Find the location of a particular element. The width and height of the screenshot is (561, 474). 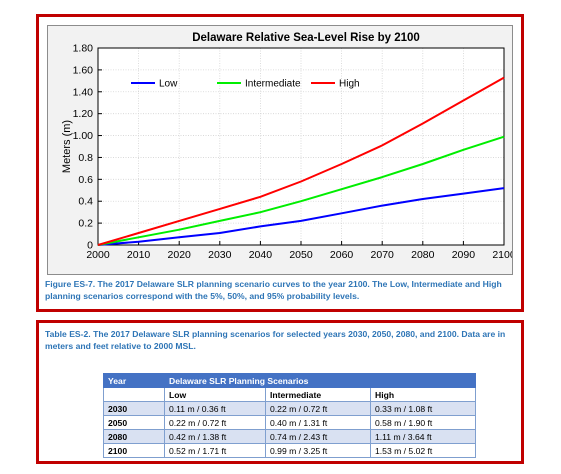

x-tick-label: 2070 is located at coordinates (383, 255).